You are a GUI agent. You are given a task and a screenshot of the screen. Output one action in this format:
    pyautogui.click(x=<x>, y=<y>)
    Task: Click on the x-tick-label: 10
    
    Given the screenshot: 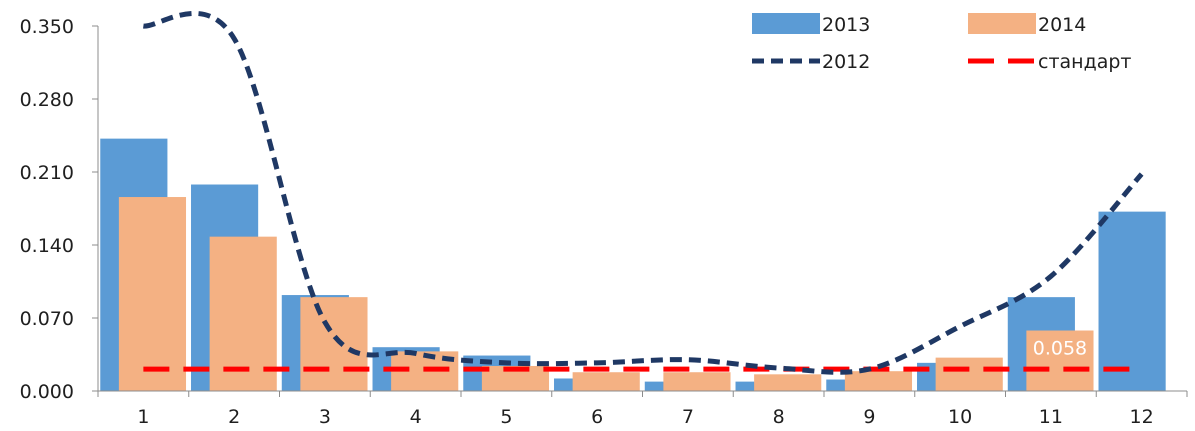 What is the action you would take?
    pyautogui.click(x=960, y=417)
    